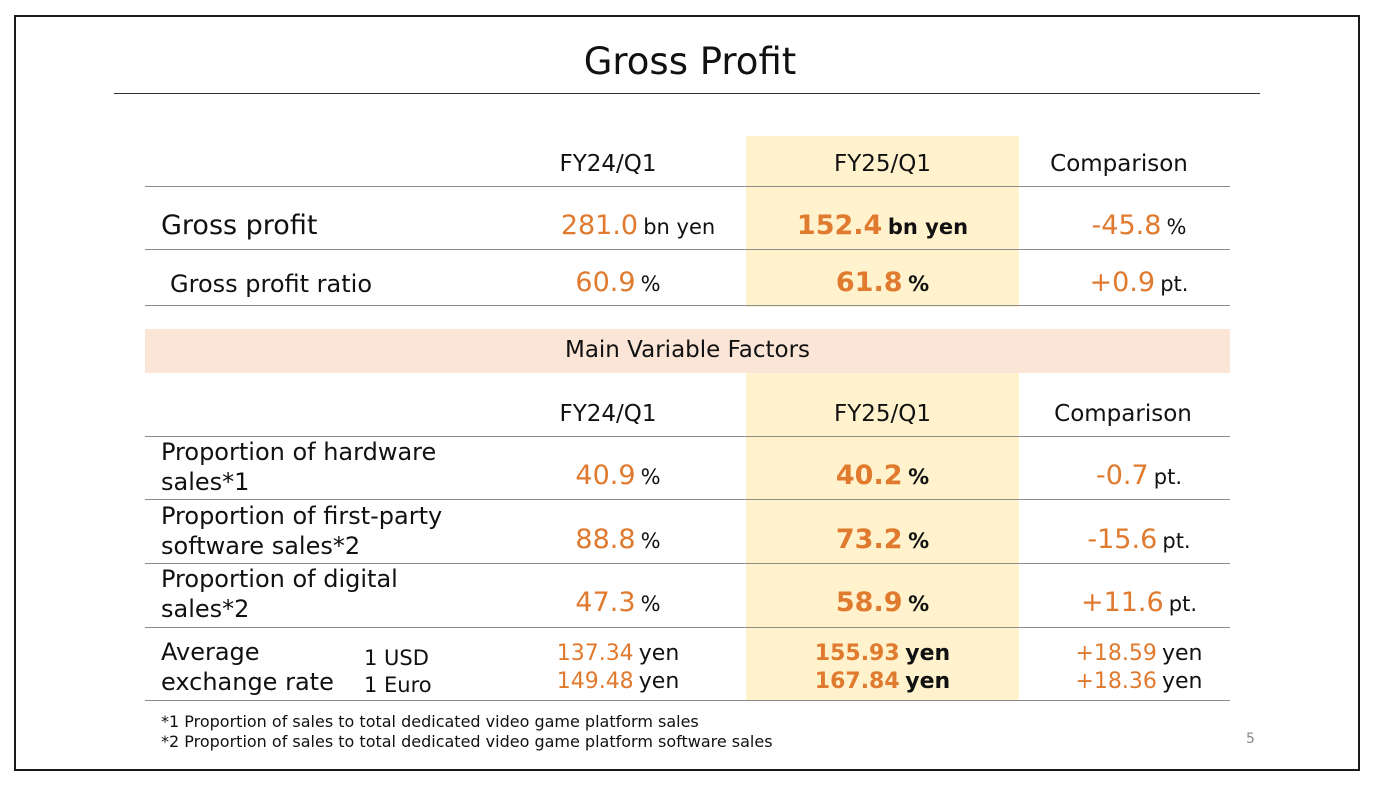  I want to click on digital-comparison: +11.6 pt., so click(1139, 602).